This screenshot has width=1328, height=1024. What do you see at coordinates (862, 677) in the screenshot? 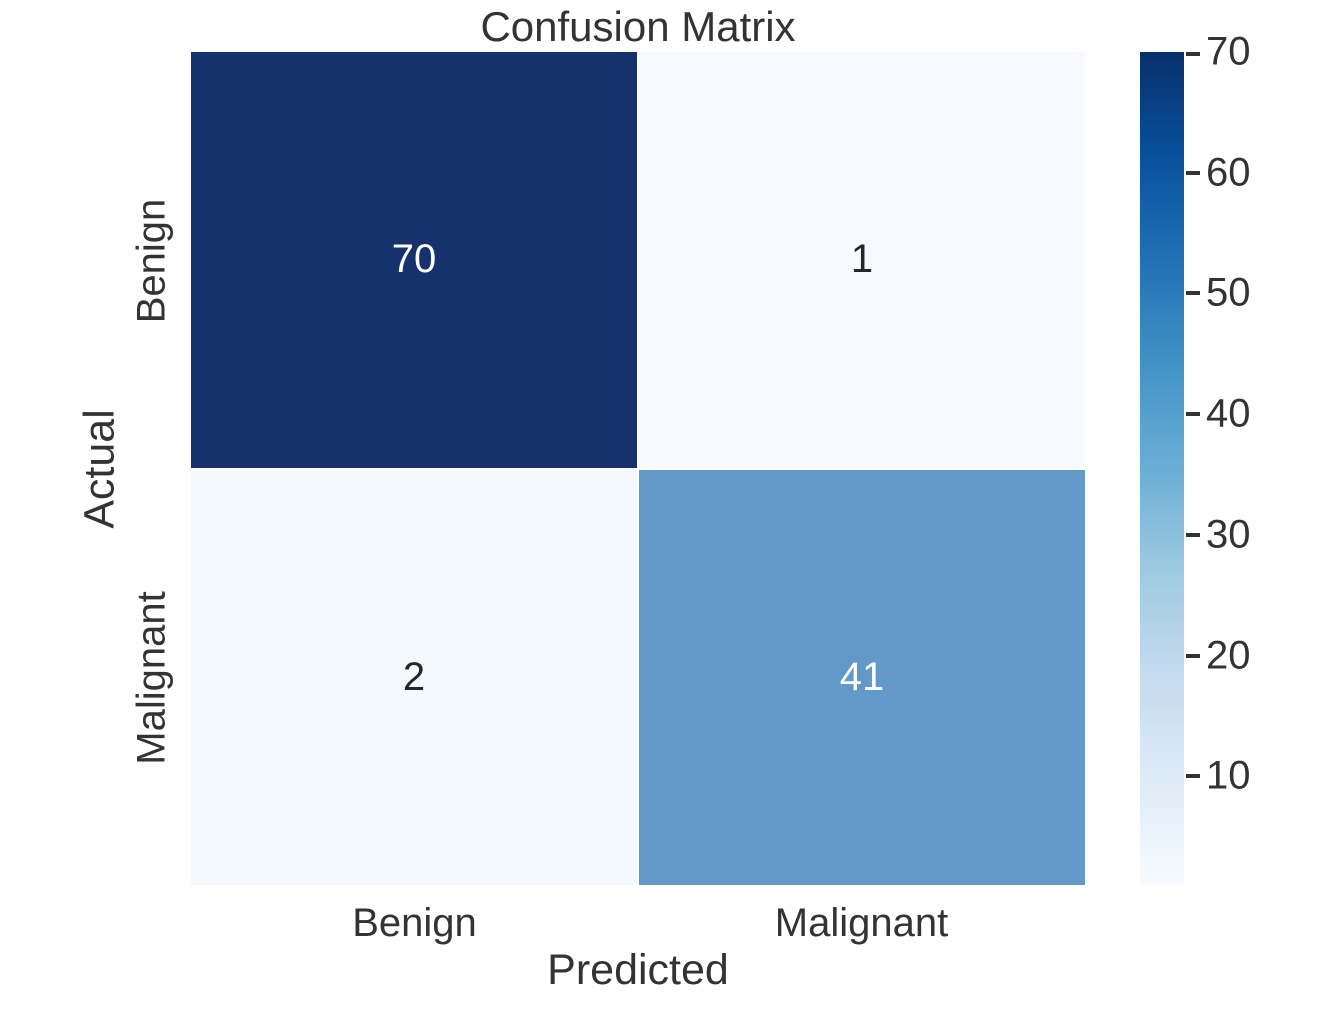
I see `heatmap-cell-malignant-malignant: 41` at bounding box center [862, 677].